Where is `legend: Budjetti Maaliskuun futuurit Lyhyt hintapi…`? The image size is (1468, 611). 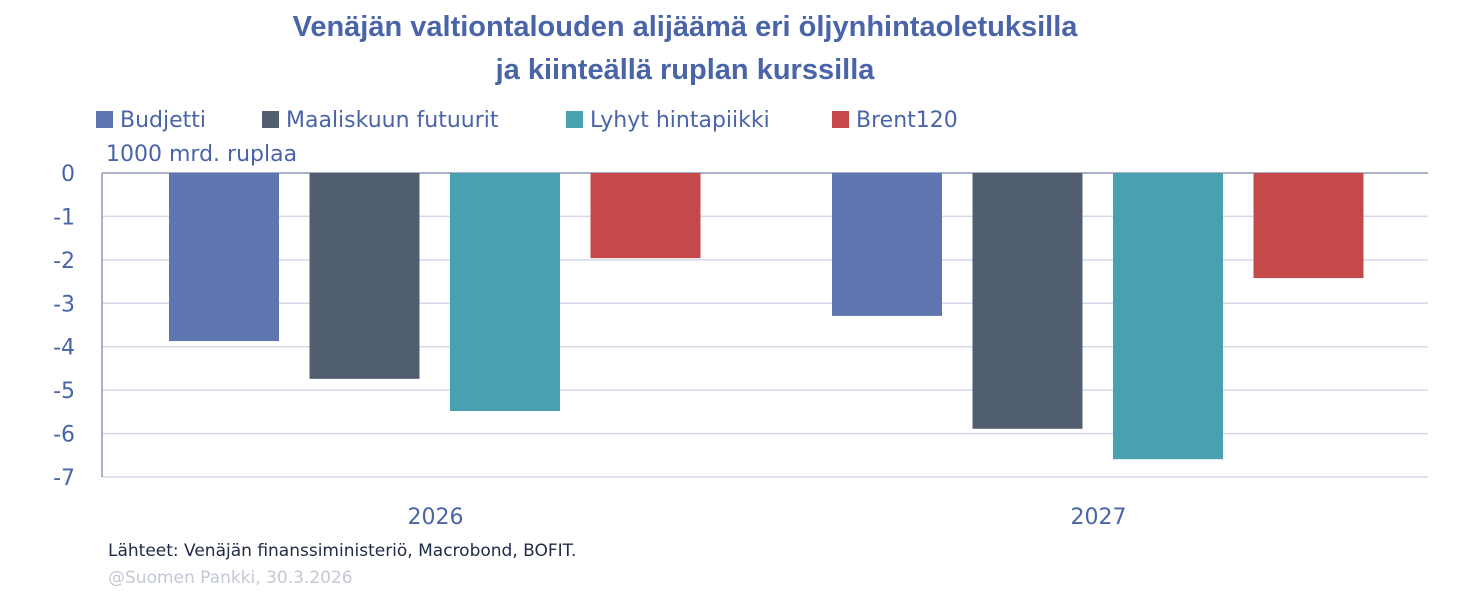 legend: Budjetti Maaliskuun futuurit Lyhyt hintapi… is located at coordinates (527, 120).